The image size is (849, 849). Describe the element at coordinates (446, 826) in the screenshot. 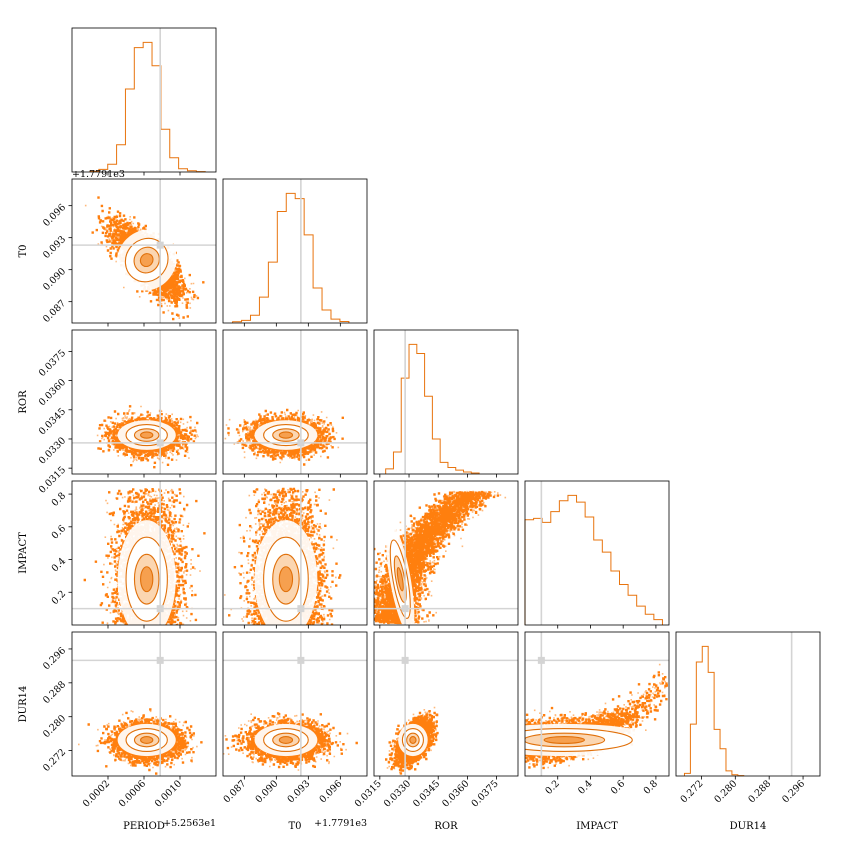

I see `x-axis-label: ROR` at that location.